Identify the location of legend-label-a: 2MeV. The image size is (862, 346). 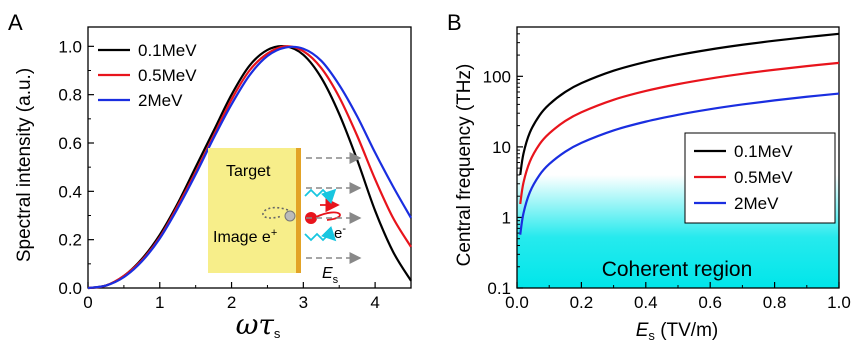
(160, 100).